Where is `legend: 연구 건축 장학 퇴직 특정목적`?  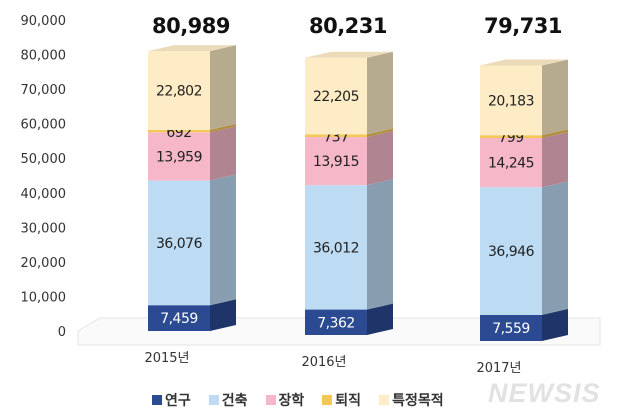 legend: 연구 건축 장학 퇴직 특정목적 is located at coordinates (298, 400).